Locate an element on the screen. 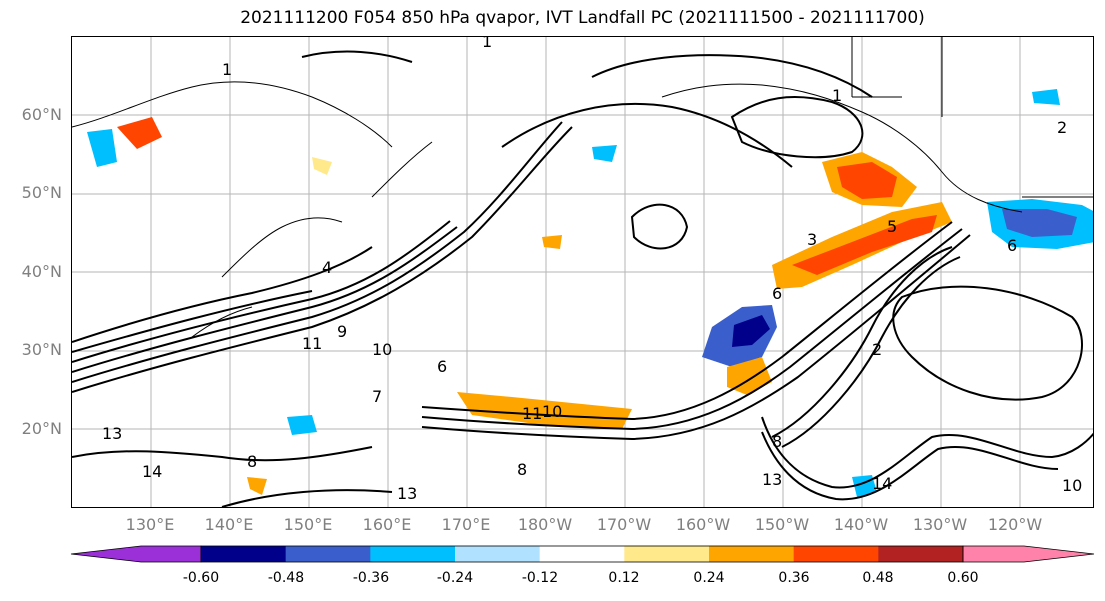 The width and height of the screenshot is (1105, 601). colorbar-cells is located at coordinates (582, 554).